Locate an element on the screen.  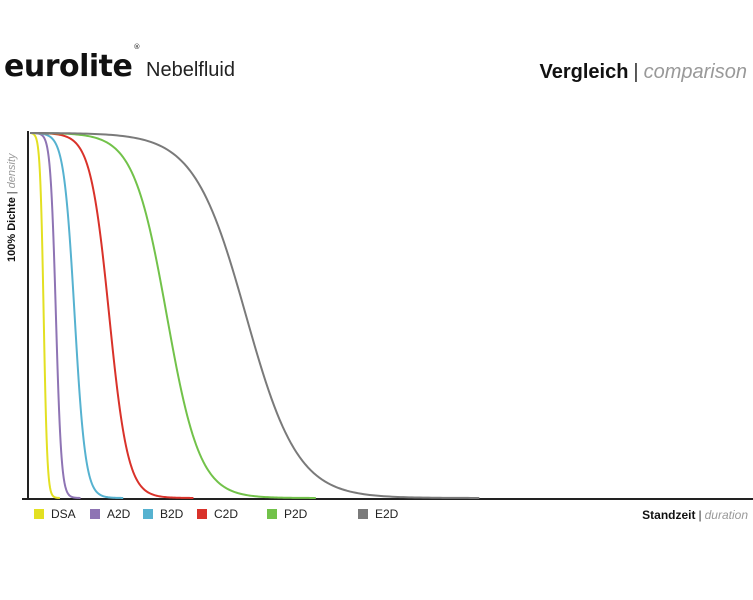
eurolite-logo: eurolite® is located at coordinates (72, 64).